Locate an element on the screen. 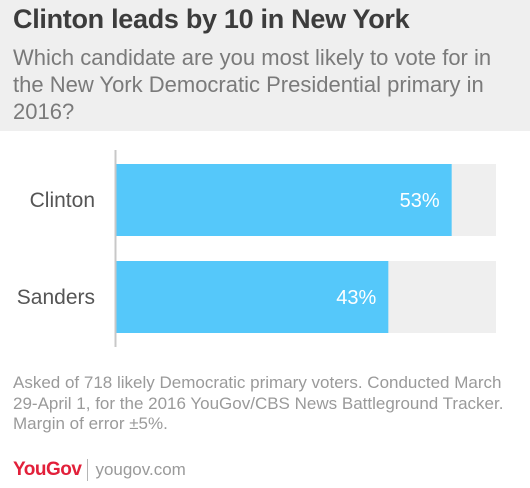 Image resolution: width=530 pixels, height=488 pixels. value-label-sanders: 43% is located at coordinates (356, 298).